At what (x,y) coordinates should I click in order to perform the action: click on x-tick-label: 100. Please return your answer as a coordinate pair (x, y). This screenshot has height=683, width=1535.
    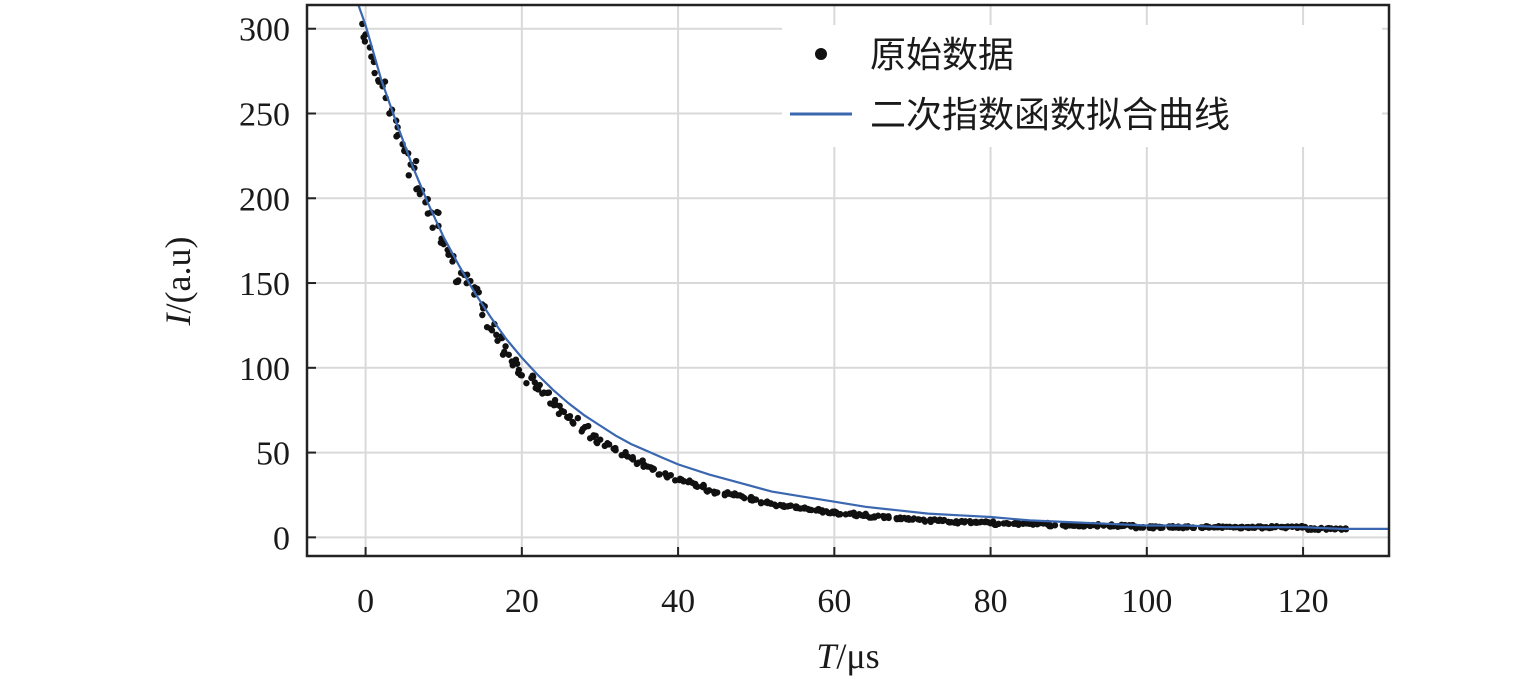
    Looking at the image, I should click on (1146, 601).